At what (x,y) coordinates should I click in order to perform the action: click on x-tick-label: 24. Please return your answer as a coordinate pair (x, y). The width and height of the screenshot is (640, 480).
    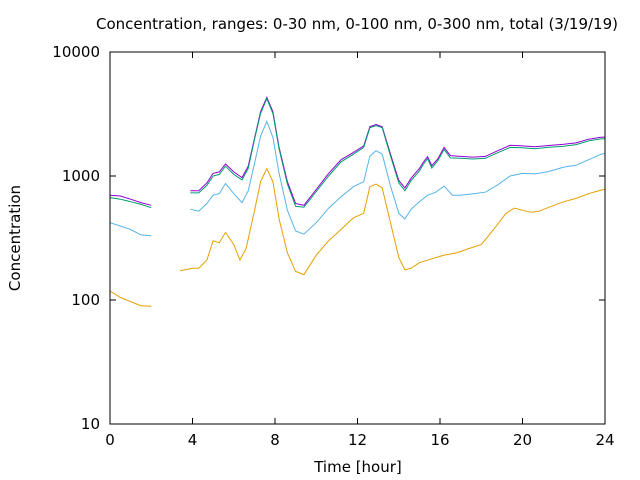
    Looking at the image, I should click on (604, 440).